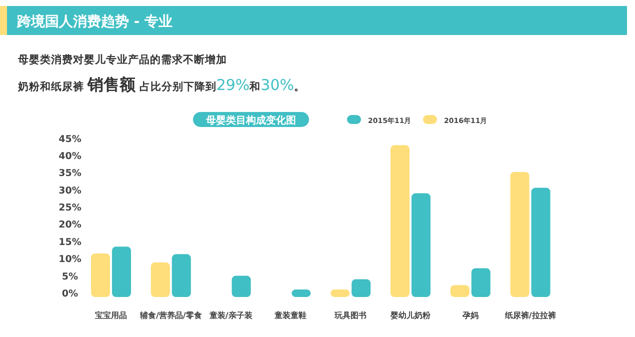  Describe the element at coordinates (111, 315) in the screenshot. I see `x-tick-label: 宝宝用品` at that location.